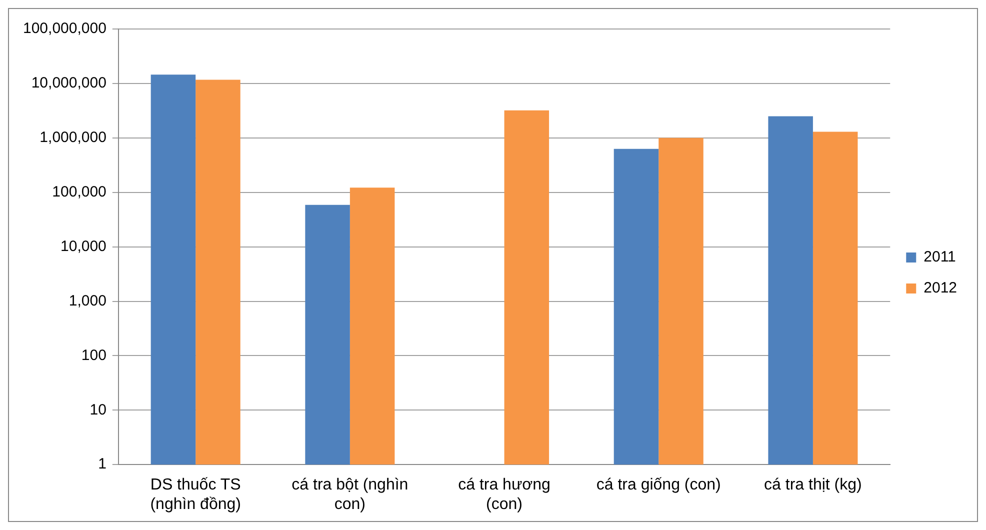 The width and height of the screenshot is (986, 530). Describe the element at coordinates (93, 355) in the screenshot. I see `y-tick-label: 100` at that location.